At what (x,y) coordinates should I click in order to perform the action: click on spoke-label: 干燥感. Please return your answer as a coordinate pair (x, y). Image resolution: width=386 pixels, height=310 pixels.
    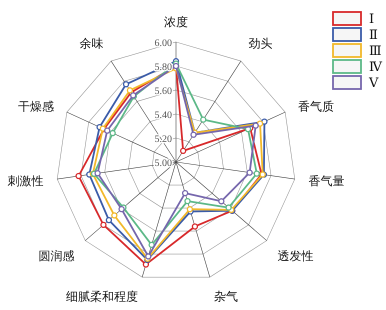
    Looking at the image, I should click on (36, 106).